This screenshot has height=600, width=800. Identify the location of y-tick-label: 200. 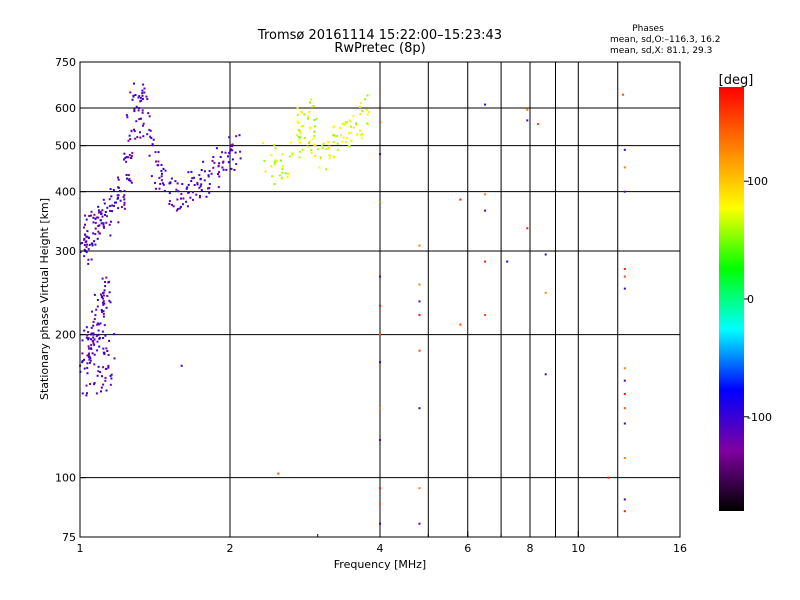
(65, 335).